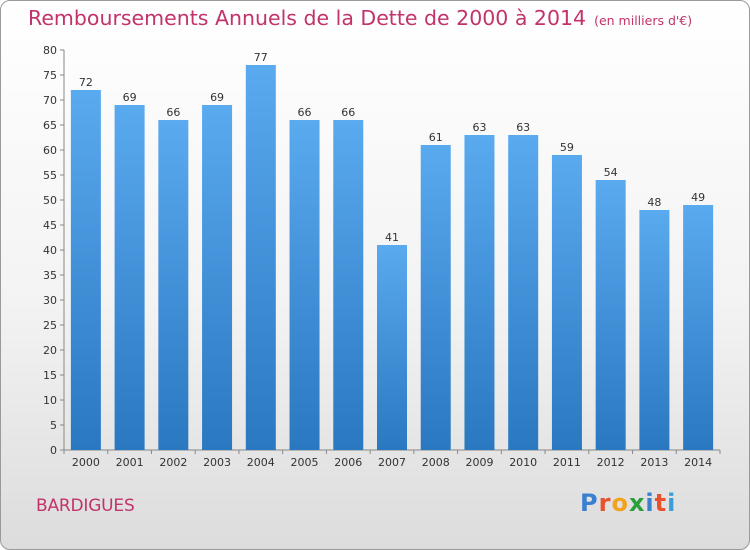 Image resolution: width=750 pixels, height=550 pixels. I want to click on x-tick-label-2012: 2012, so click(611, 462).